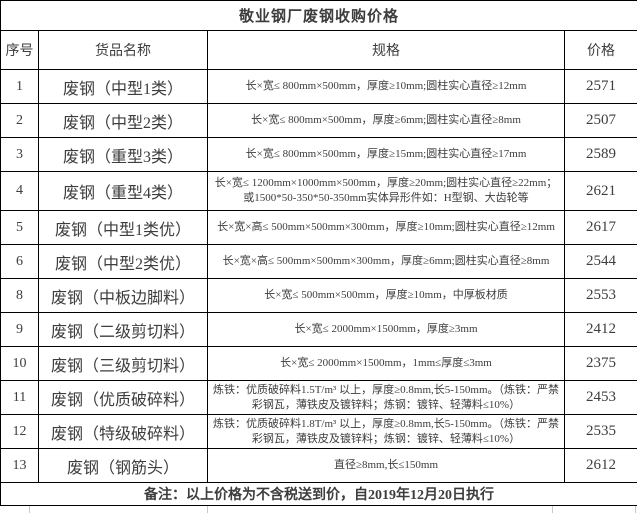  I want to click on row-spec: 长×宽≤ 800mm×500mm，厚度≥15mm;圆柱实心直径≥17mm, so click(386, 154).